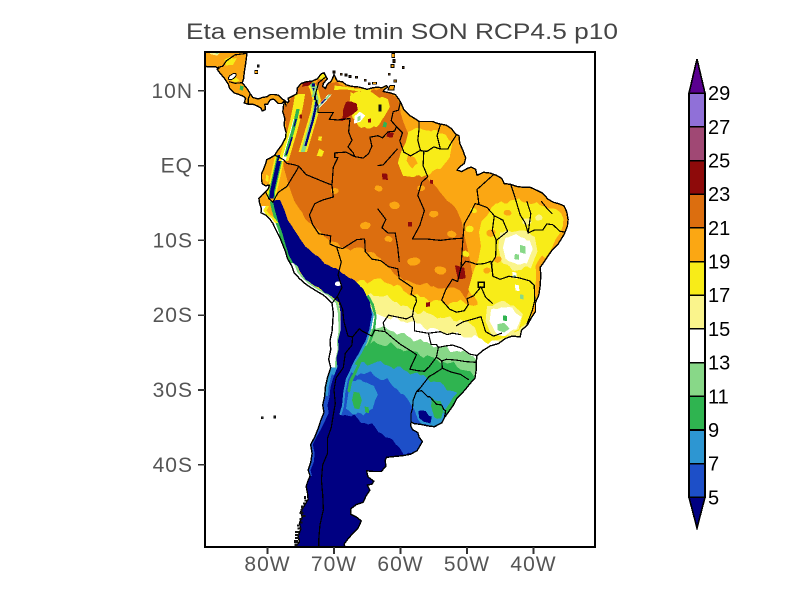  I want to click on svg-text: 21, so click(719, 229).